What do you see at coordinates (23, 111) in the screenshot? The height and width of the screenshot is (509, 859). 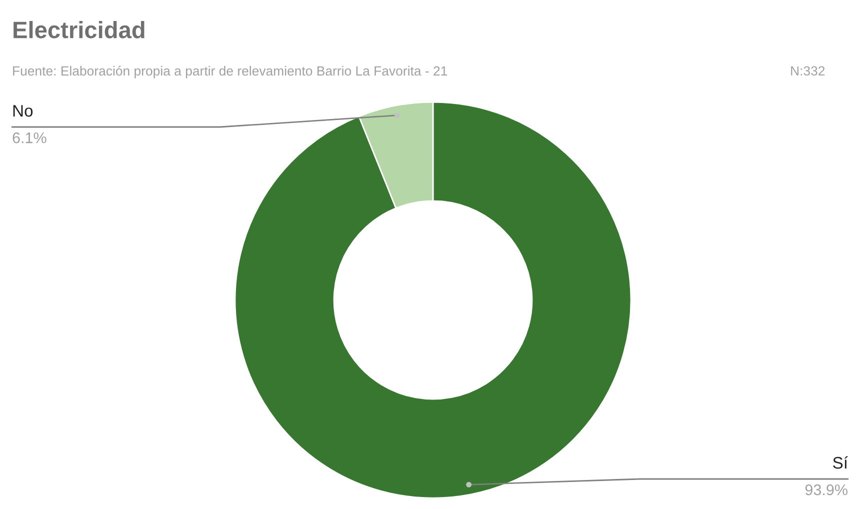 I see `slice-label: No` at bounding box center [23, 111].